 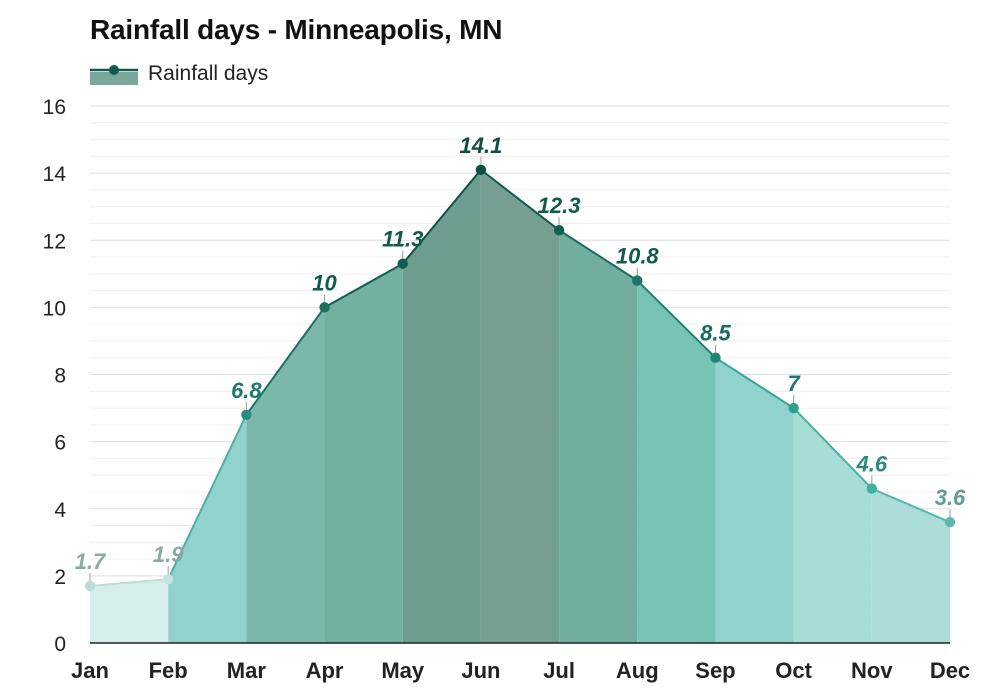 I want to click on area-segment-aug, so click(x=676, y=461).